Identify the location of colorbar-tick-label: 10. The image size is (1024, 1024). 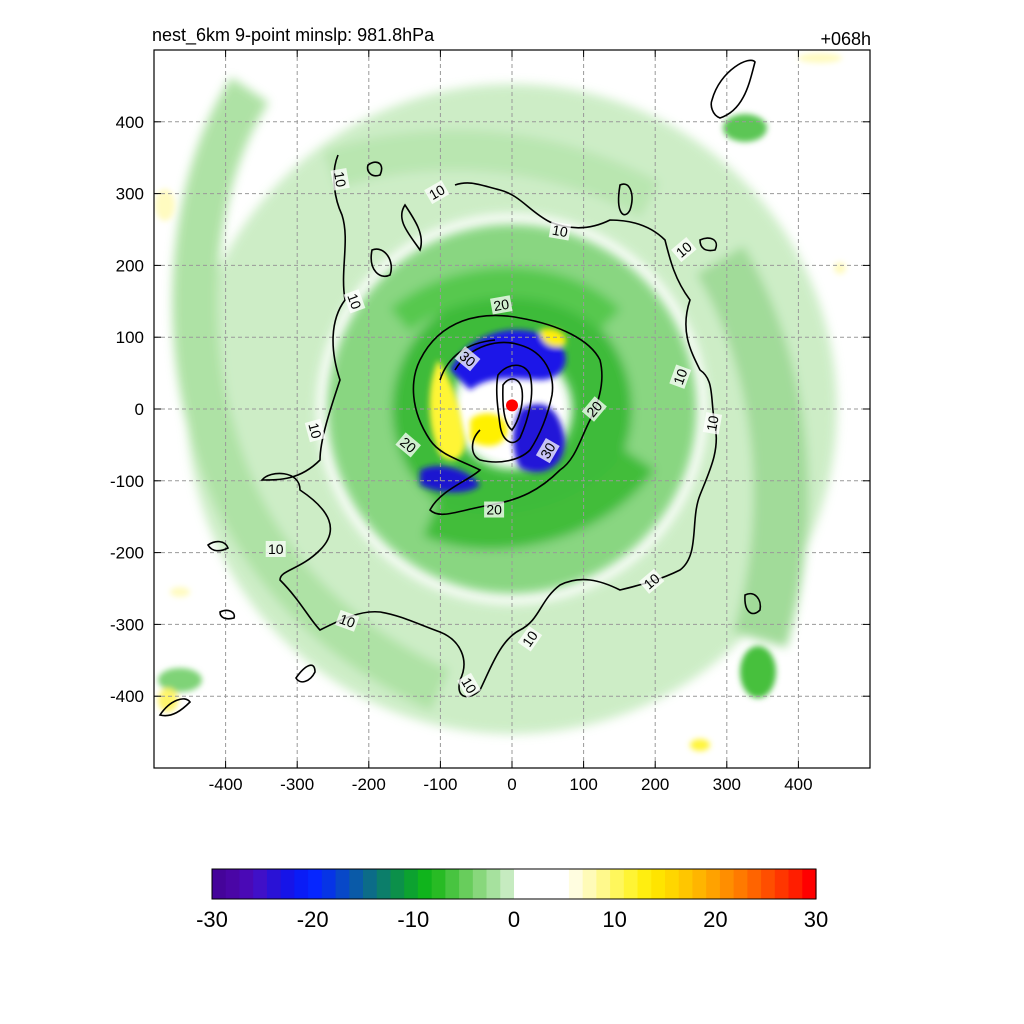
(614, 919).